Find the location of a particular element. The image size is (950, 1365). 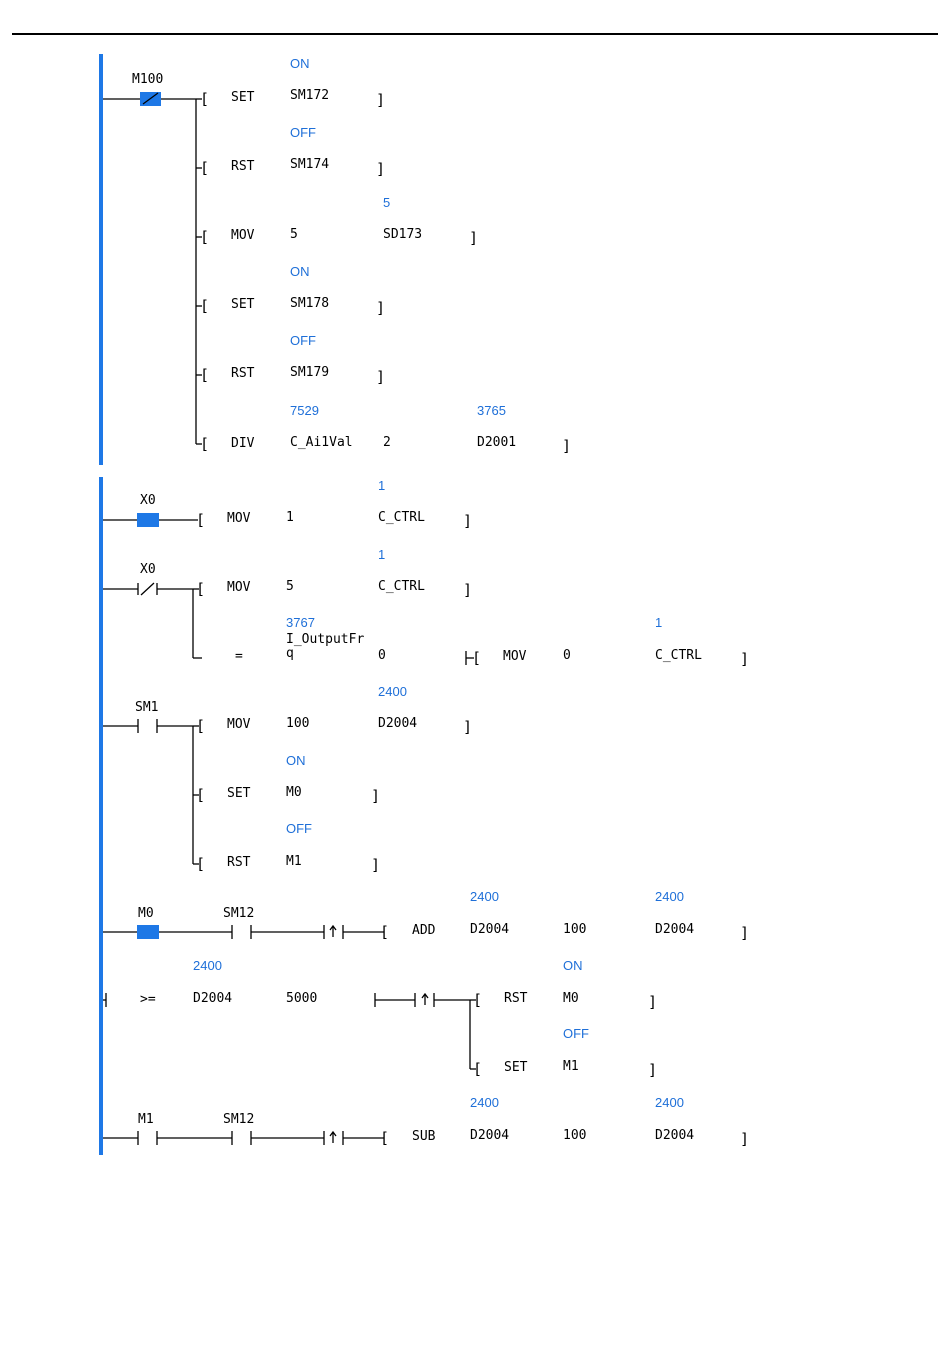

contact-m100-icon is located at coordinates (150, 99).